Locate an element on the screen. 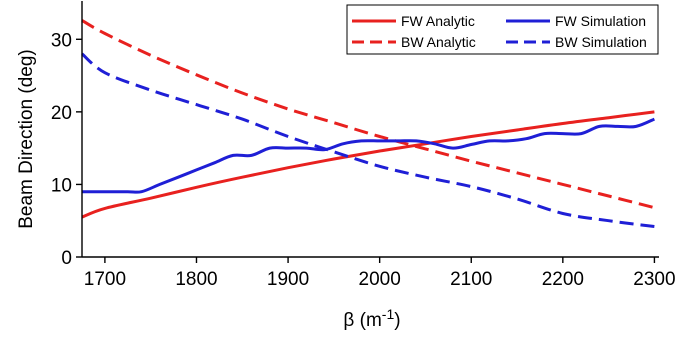 This screenshot has width=694, height=339. x-tick-label: 1800 is located at coordinates (196, 279).